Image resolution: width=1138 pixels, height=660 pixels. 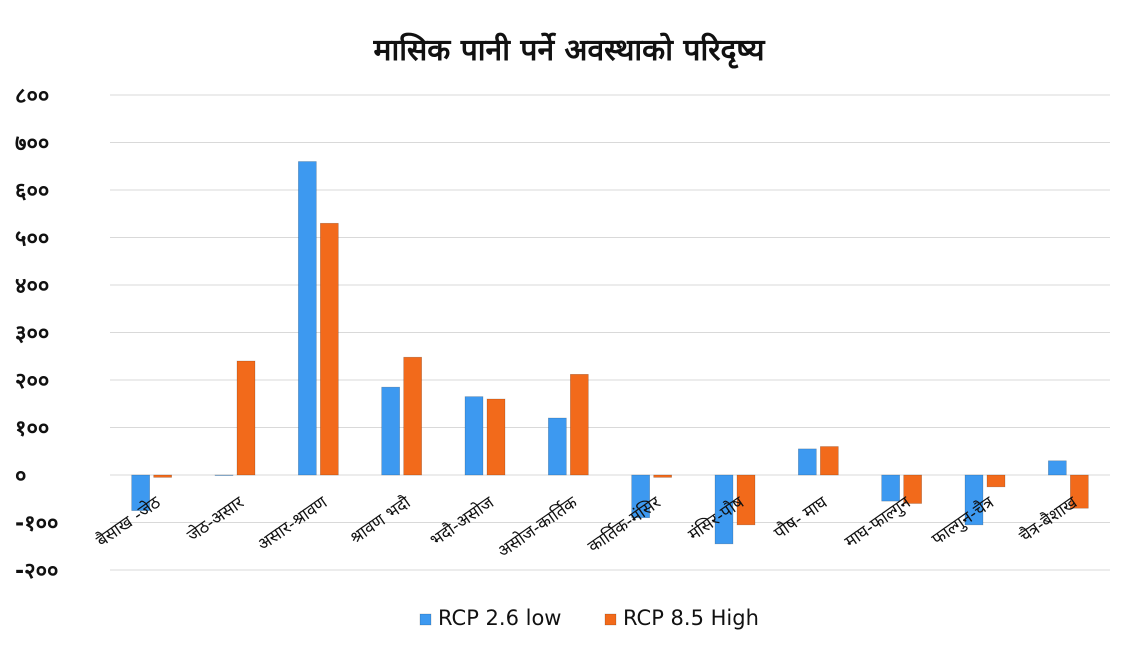 What do you see at coordinates (293, 523) in the screenshot?
I see `x-tick-label: असार-श्रावण` at bounding box center [293, 523].